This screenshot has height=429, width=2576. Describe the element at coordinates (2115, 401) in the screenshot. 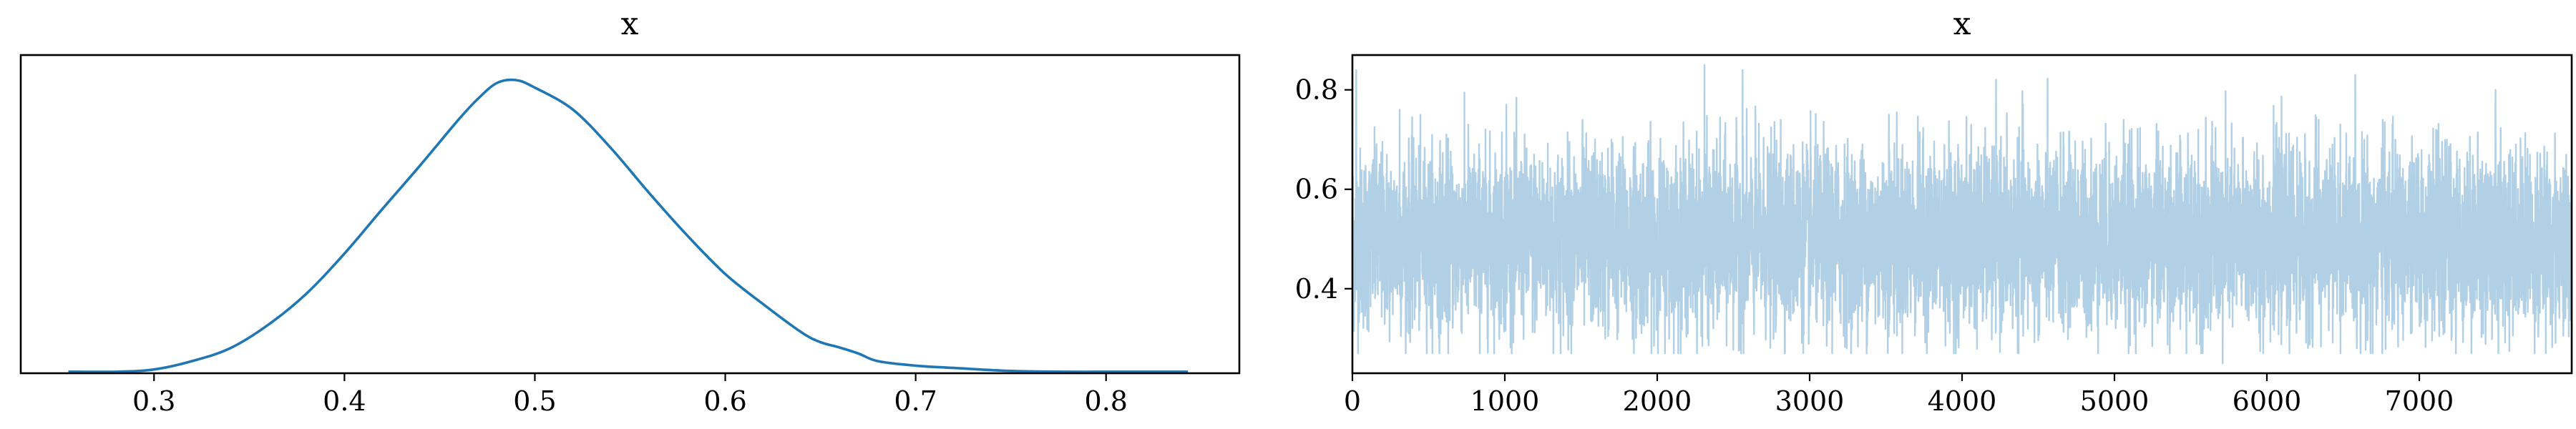

I see `trace-x-tick-label: 5000` at that location.